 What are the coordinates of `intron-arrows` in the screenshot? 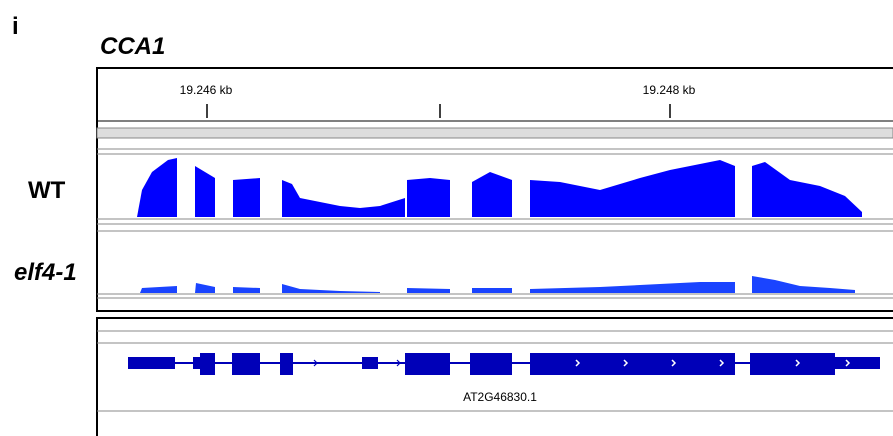 It's located at (357, 363).